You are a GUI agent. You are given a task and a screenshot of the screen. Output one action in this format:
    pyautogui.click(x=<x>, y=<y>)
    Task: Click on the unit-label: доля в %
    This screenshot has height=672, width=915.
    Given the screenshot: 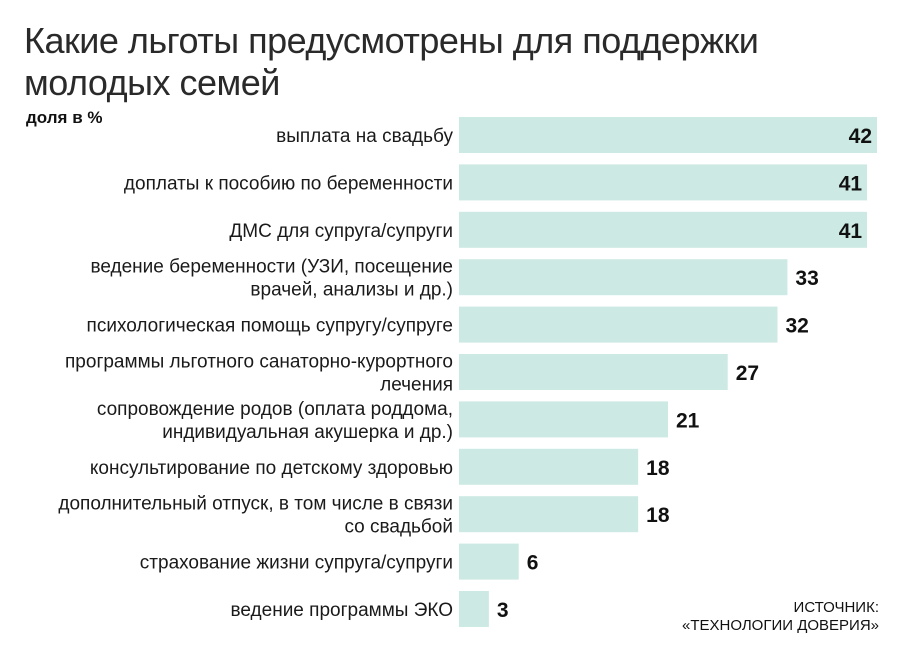 What is the action you would take?
    pyautogui.click(x=64, y=117)
    